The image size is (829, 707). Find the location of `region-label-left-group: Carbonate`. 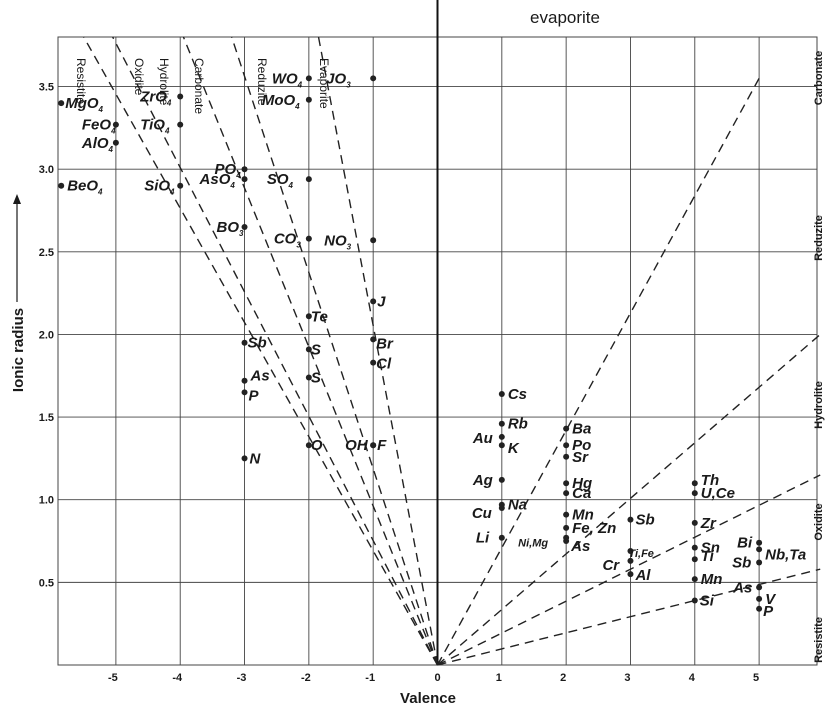

region-label-left-group: Carbonate is located at coordinates (199, 86).